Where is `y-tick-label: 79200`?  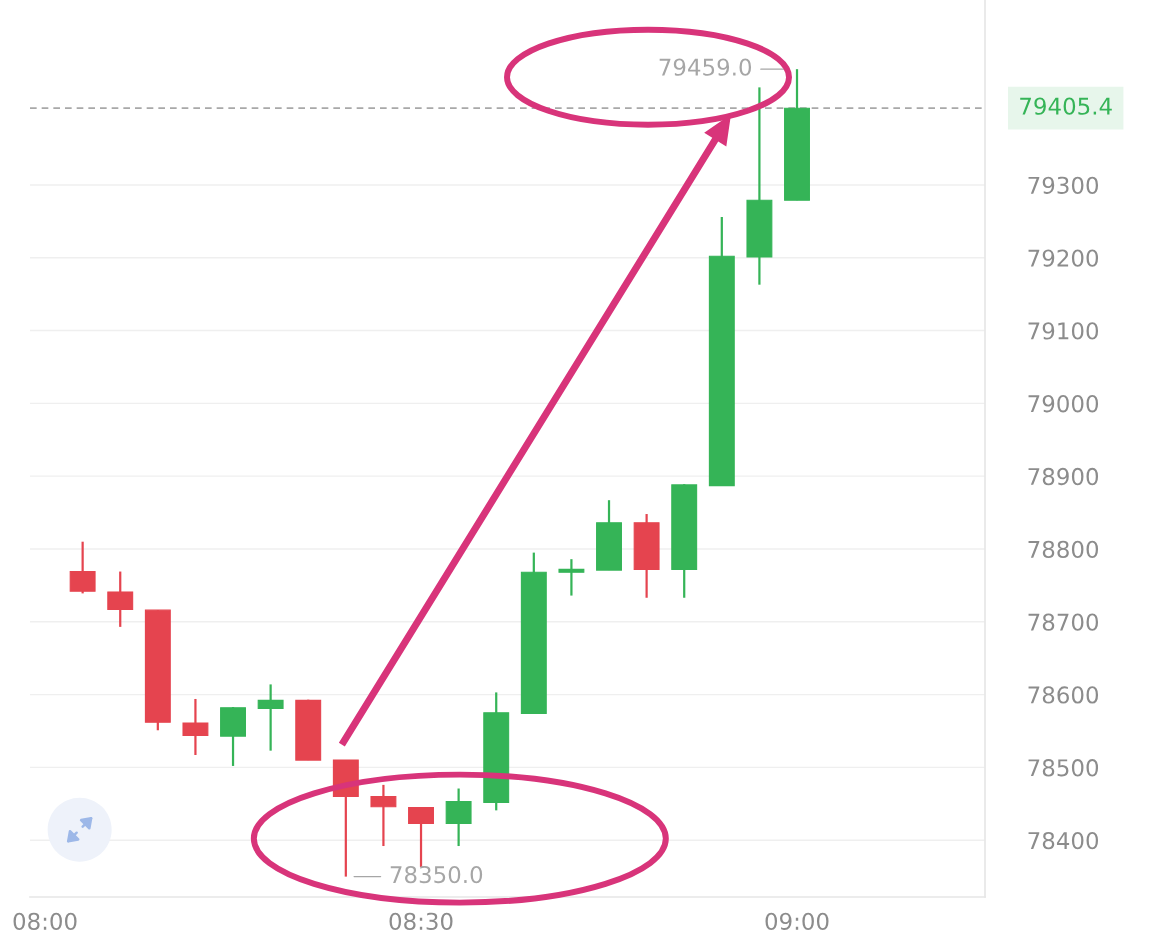 y-tick-label: 79200 is located at coordinates (1063, 258).